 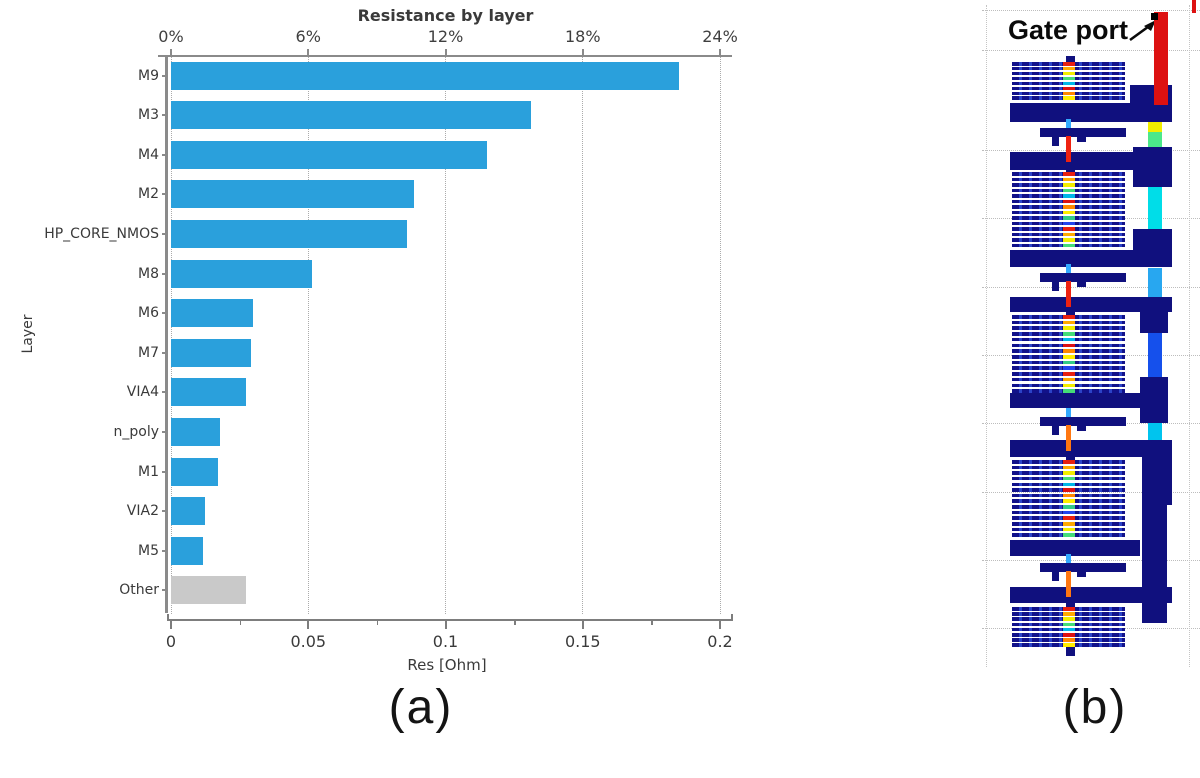 I want to click on top-axis-tick-mark, so click(x=720, y=52).